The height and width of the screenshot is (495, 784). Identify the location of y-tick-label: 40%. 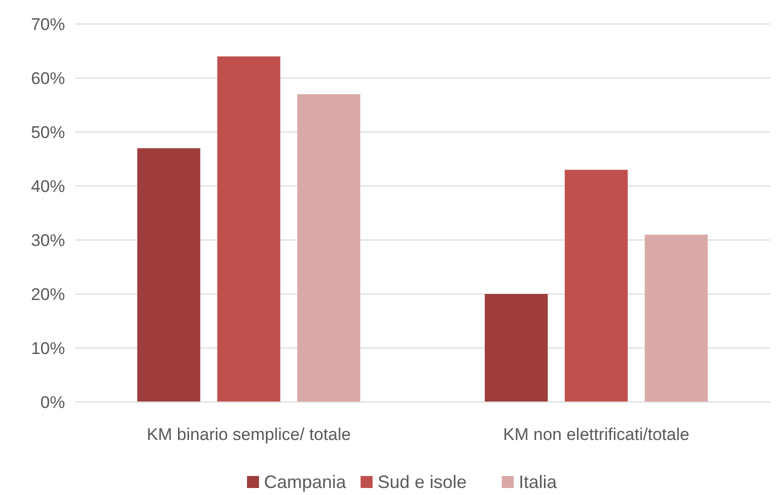
(47, 186).